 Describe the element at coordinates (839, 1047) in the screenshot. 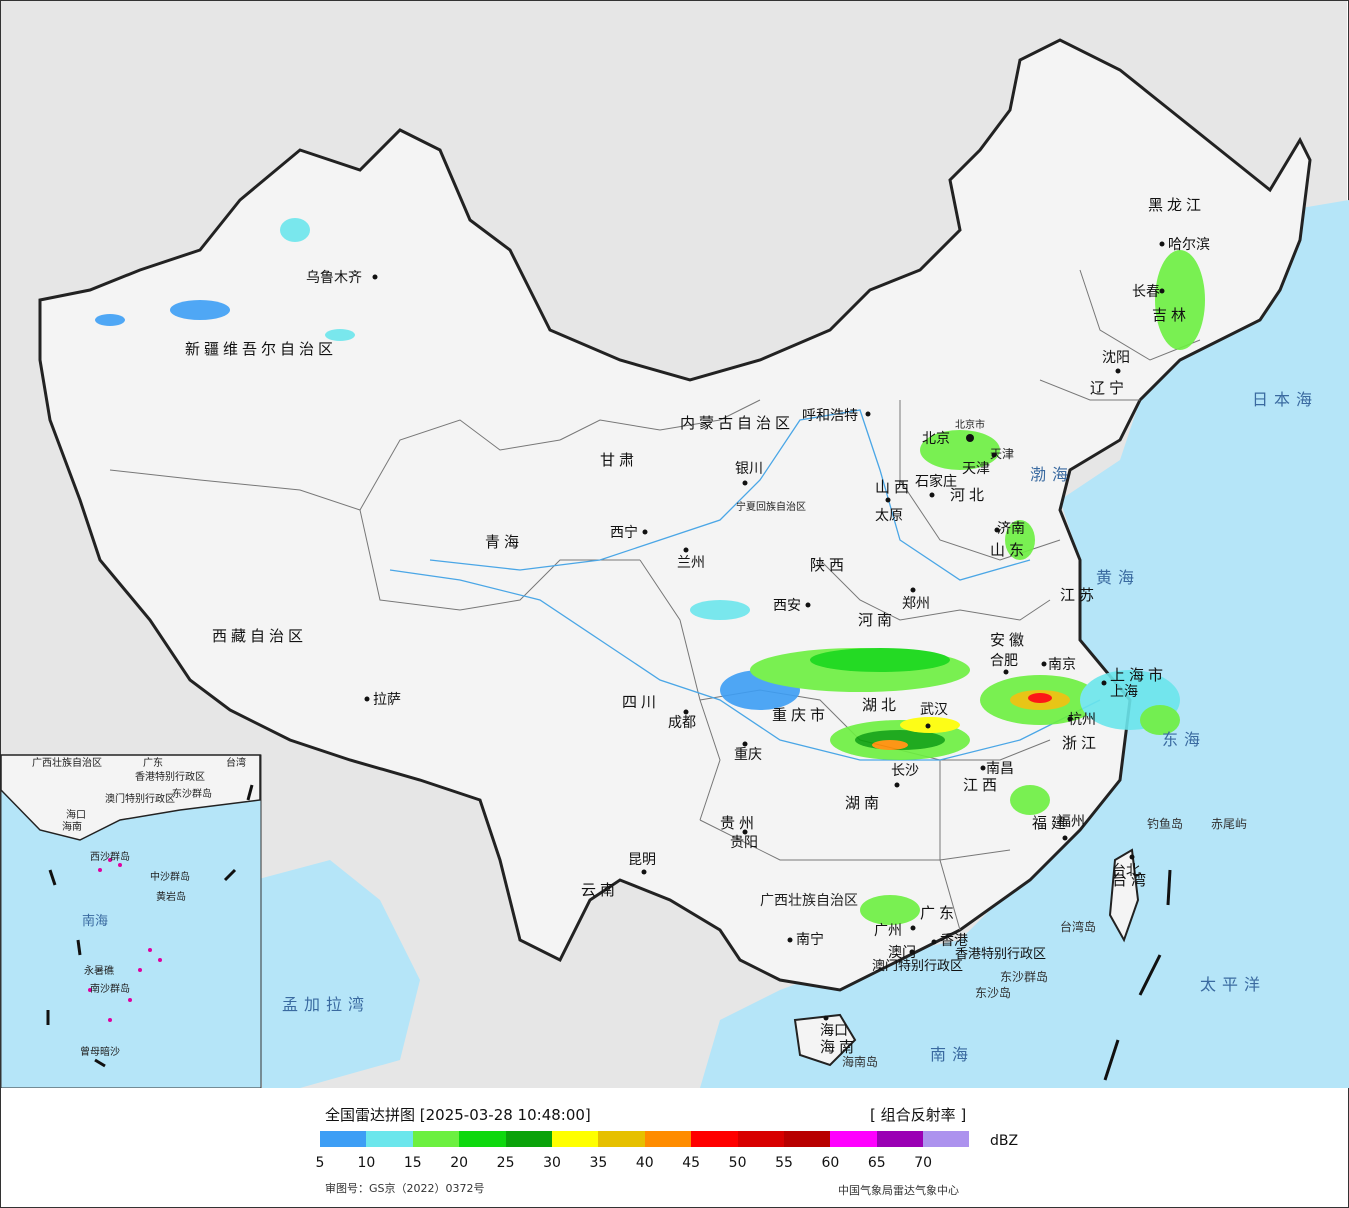

I see `label-hainan: 海南` at that location.